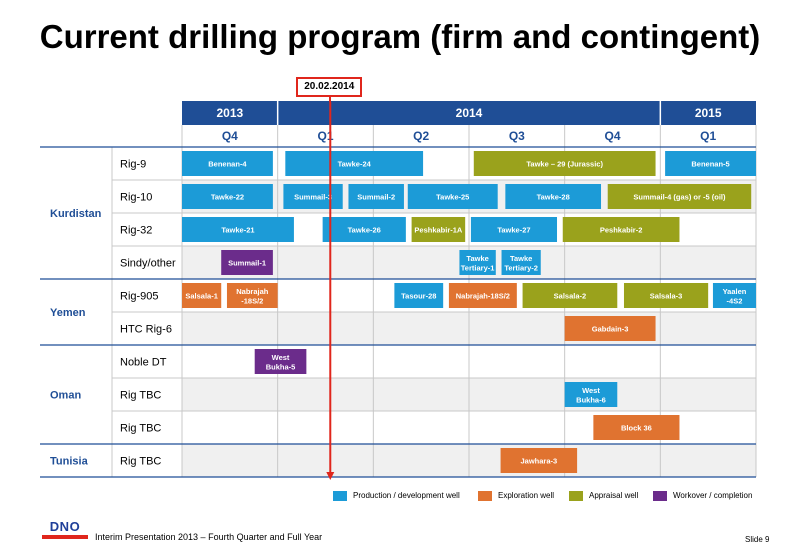 This screenshot has width=800, height=554. I want to click on today-marker-stem, so click(330, 99).